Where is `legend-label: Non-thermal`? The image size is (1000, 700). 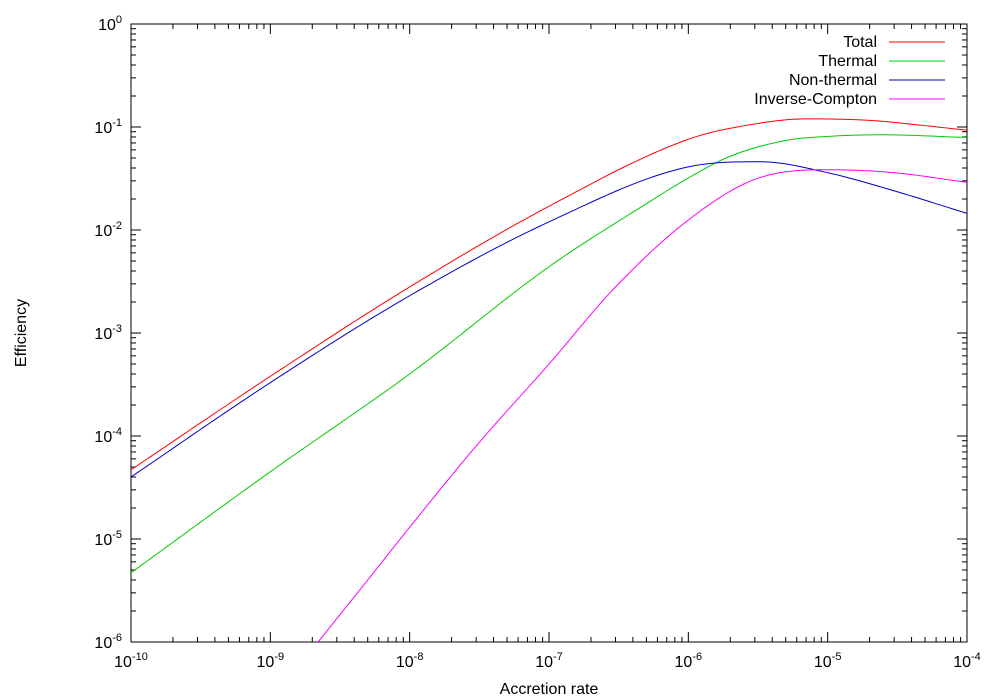 legend-label: Non-thermal is located at coordinates (833, 80).